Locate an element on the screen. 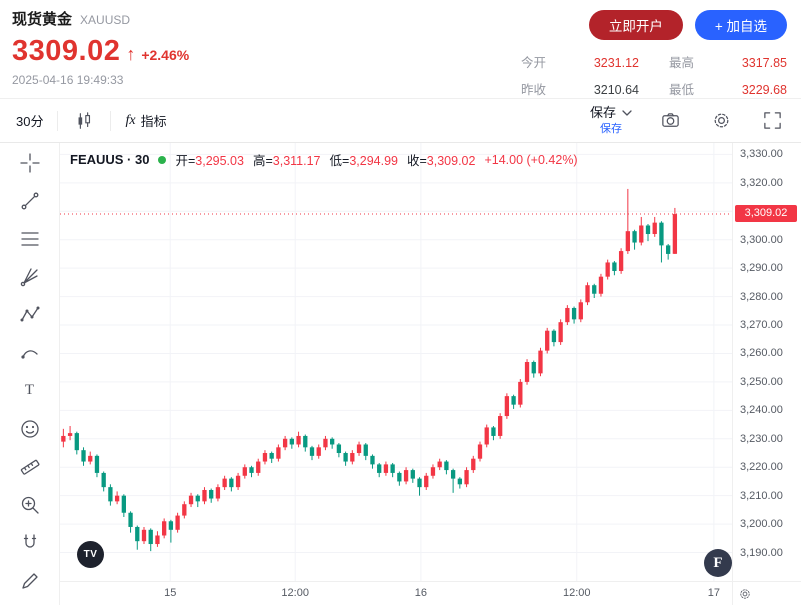 This screenshot has height=607, width=801. emoji-icon is located at coordinates (29, 429).